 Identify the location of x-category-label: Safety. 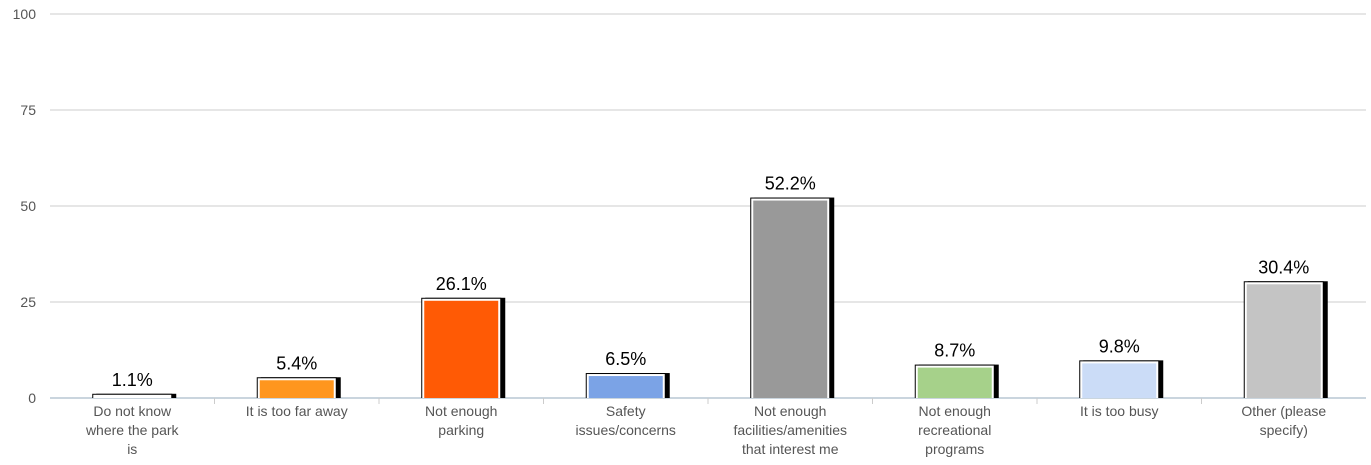
(626, 411).